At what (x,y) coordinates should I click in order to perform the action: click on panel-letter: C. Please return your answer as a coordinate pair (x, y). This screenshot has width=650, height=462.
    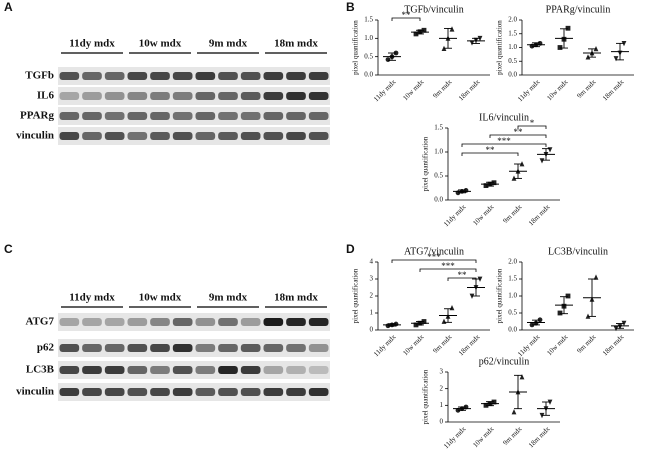
    Looking at the image, I should click on (8, 249).